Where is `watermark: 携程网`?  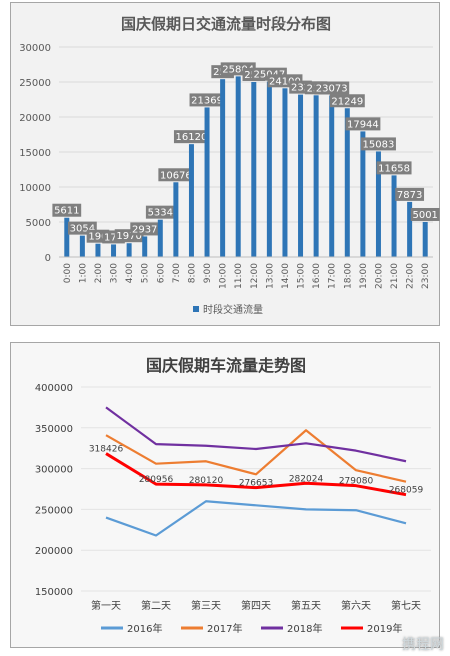 watermark: 携程网 is located at coordinates (423, 645).